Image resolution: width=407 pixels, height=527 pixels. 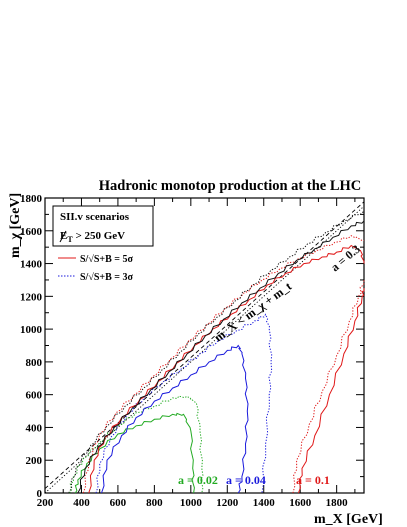 I want to click on info-box: SII.v scenarios ET > 250 GeV, so click(x=103, y=226).